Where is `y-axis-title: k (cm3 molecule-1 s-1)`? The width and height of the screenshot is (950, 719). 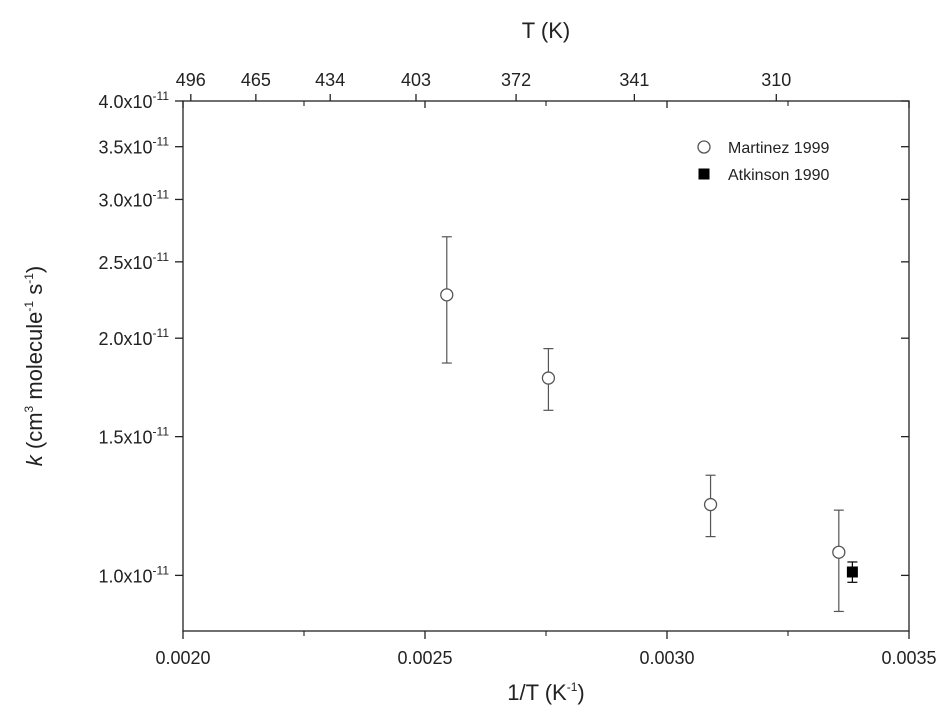 y-axis-title: k (cm3 molecule-1 s-1) is located at coordinates (34, 366).